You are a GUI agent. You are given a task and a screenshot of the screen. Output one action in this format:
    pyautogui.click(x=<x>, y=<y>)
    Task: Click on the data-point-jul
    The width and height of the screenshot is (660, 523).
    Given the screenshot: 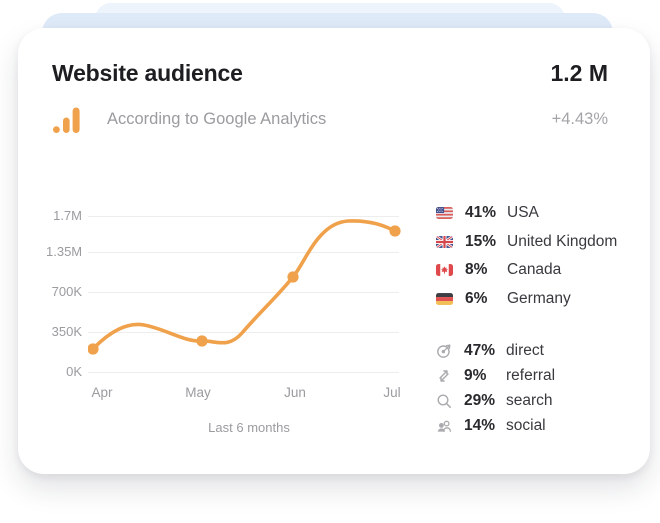 What is the action you would take?
    pyautogui.click(x=395, y=231)
    